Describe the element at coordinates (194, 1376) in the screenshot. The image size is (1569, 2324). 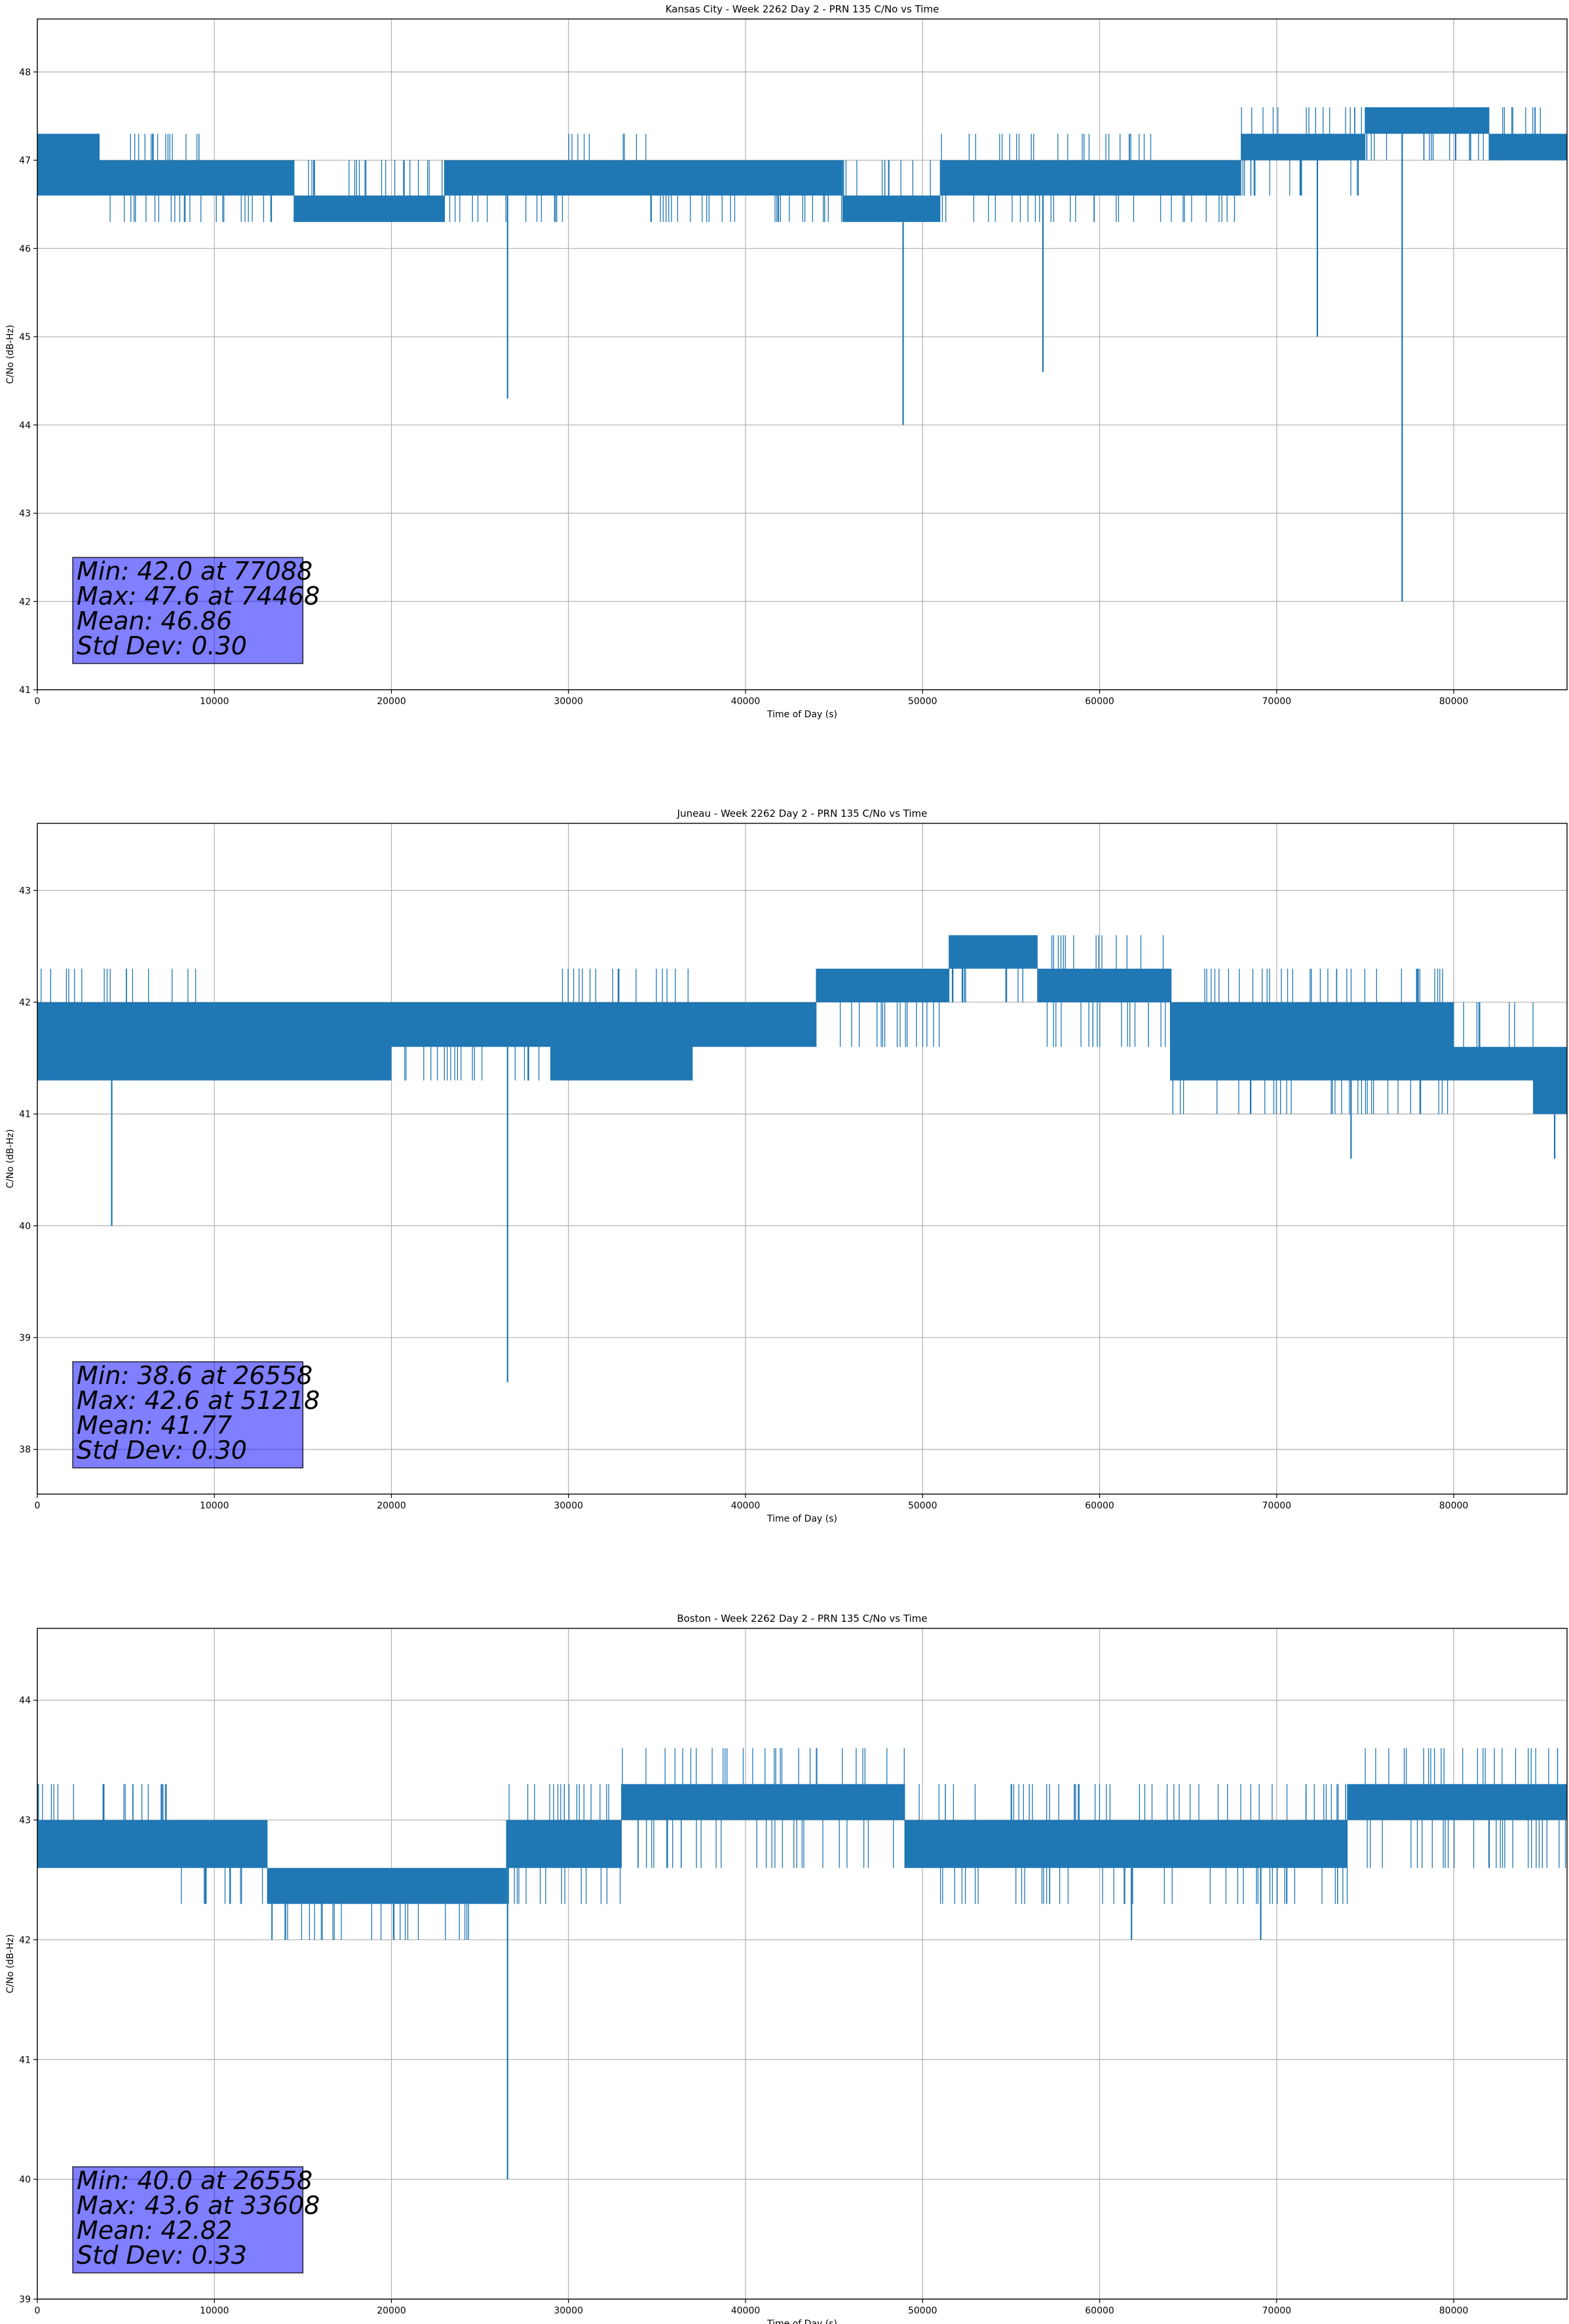
I see `stats-min-text: Min: 38.6 at 26558` at that location.